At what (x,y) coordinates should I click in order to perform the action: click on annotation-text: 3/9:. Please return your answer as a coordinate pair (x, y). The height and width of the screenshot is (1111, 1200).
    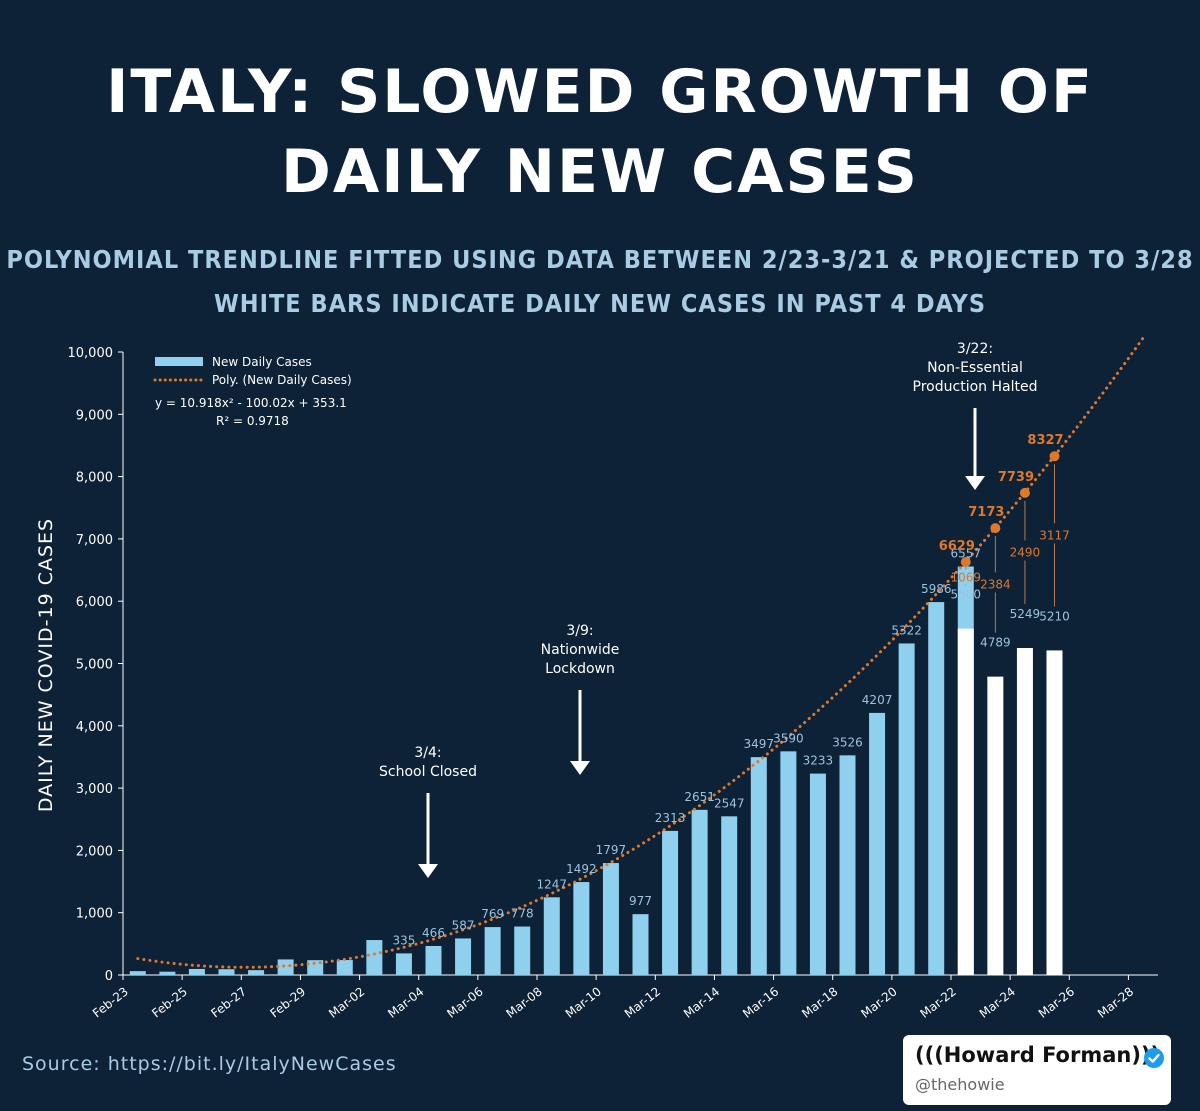
    Looking at the image, I should click on (579, 631).